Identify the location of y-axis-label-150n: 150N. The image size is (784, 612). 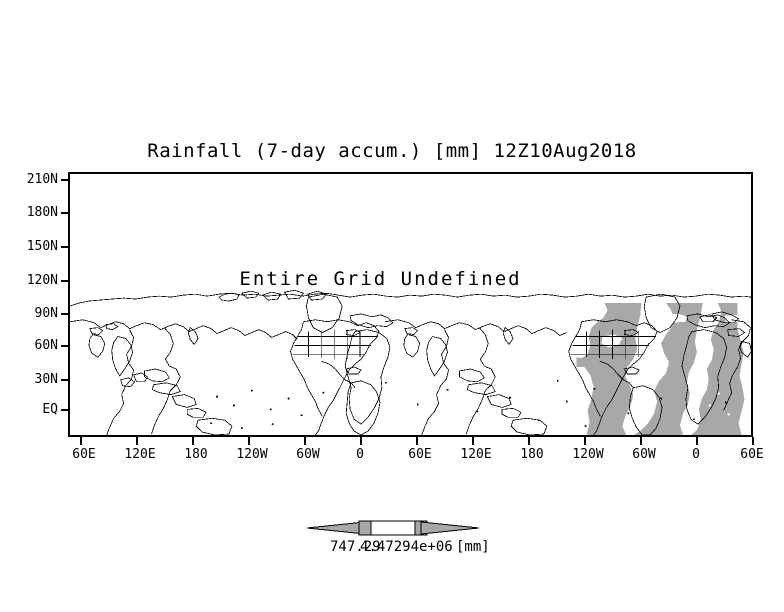
(42, 246).